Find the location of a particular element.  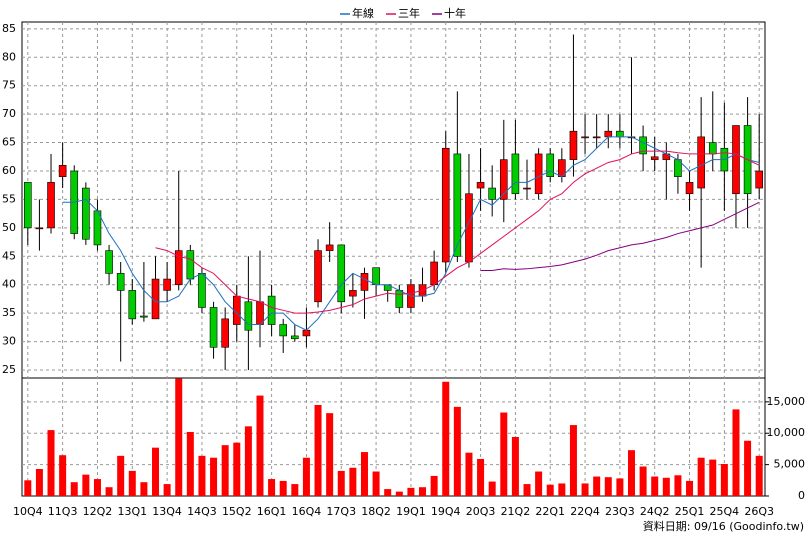

y-tick-label: 55 is located at coordinates (9, 198).